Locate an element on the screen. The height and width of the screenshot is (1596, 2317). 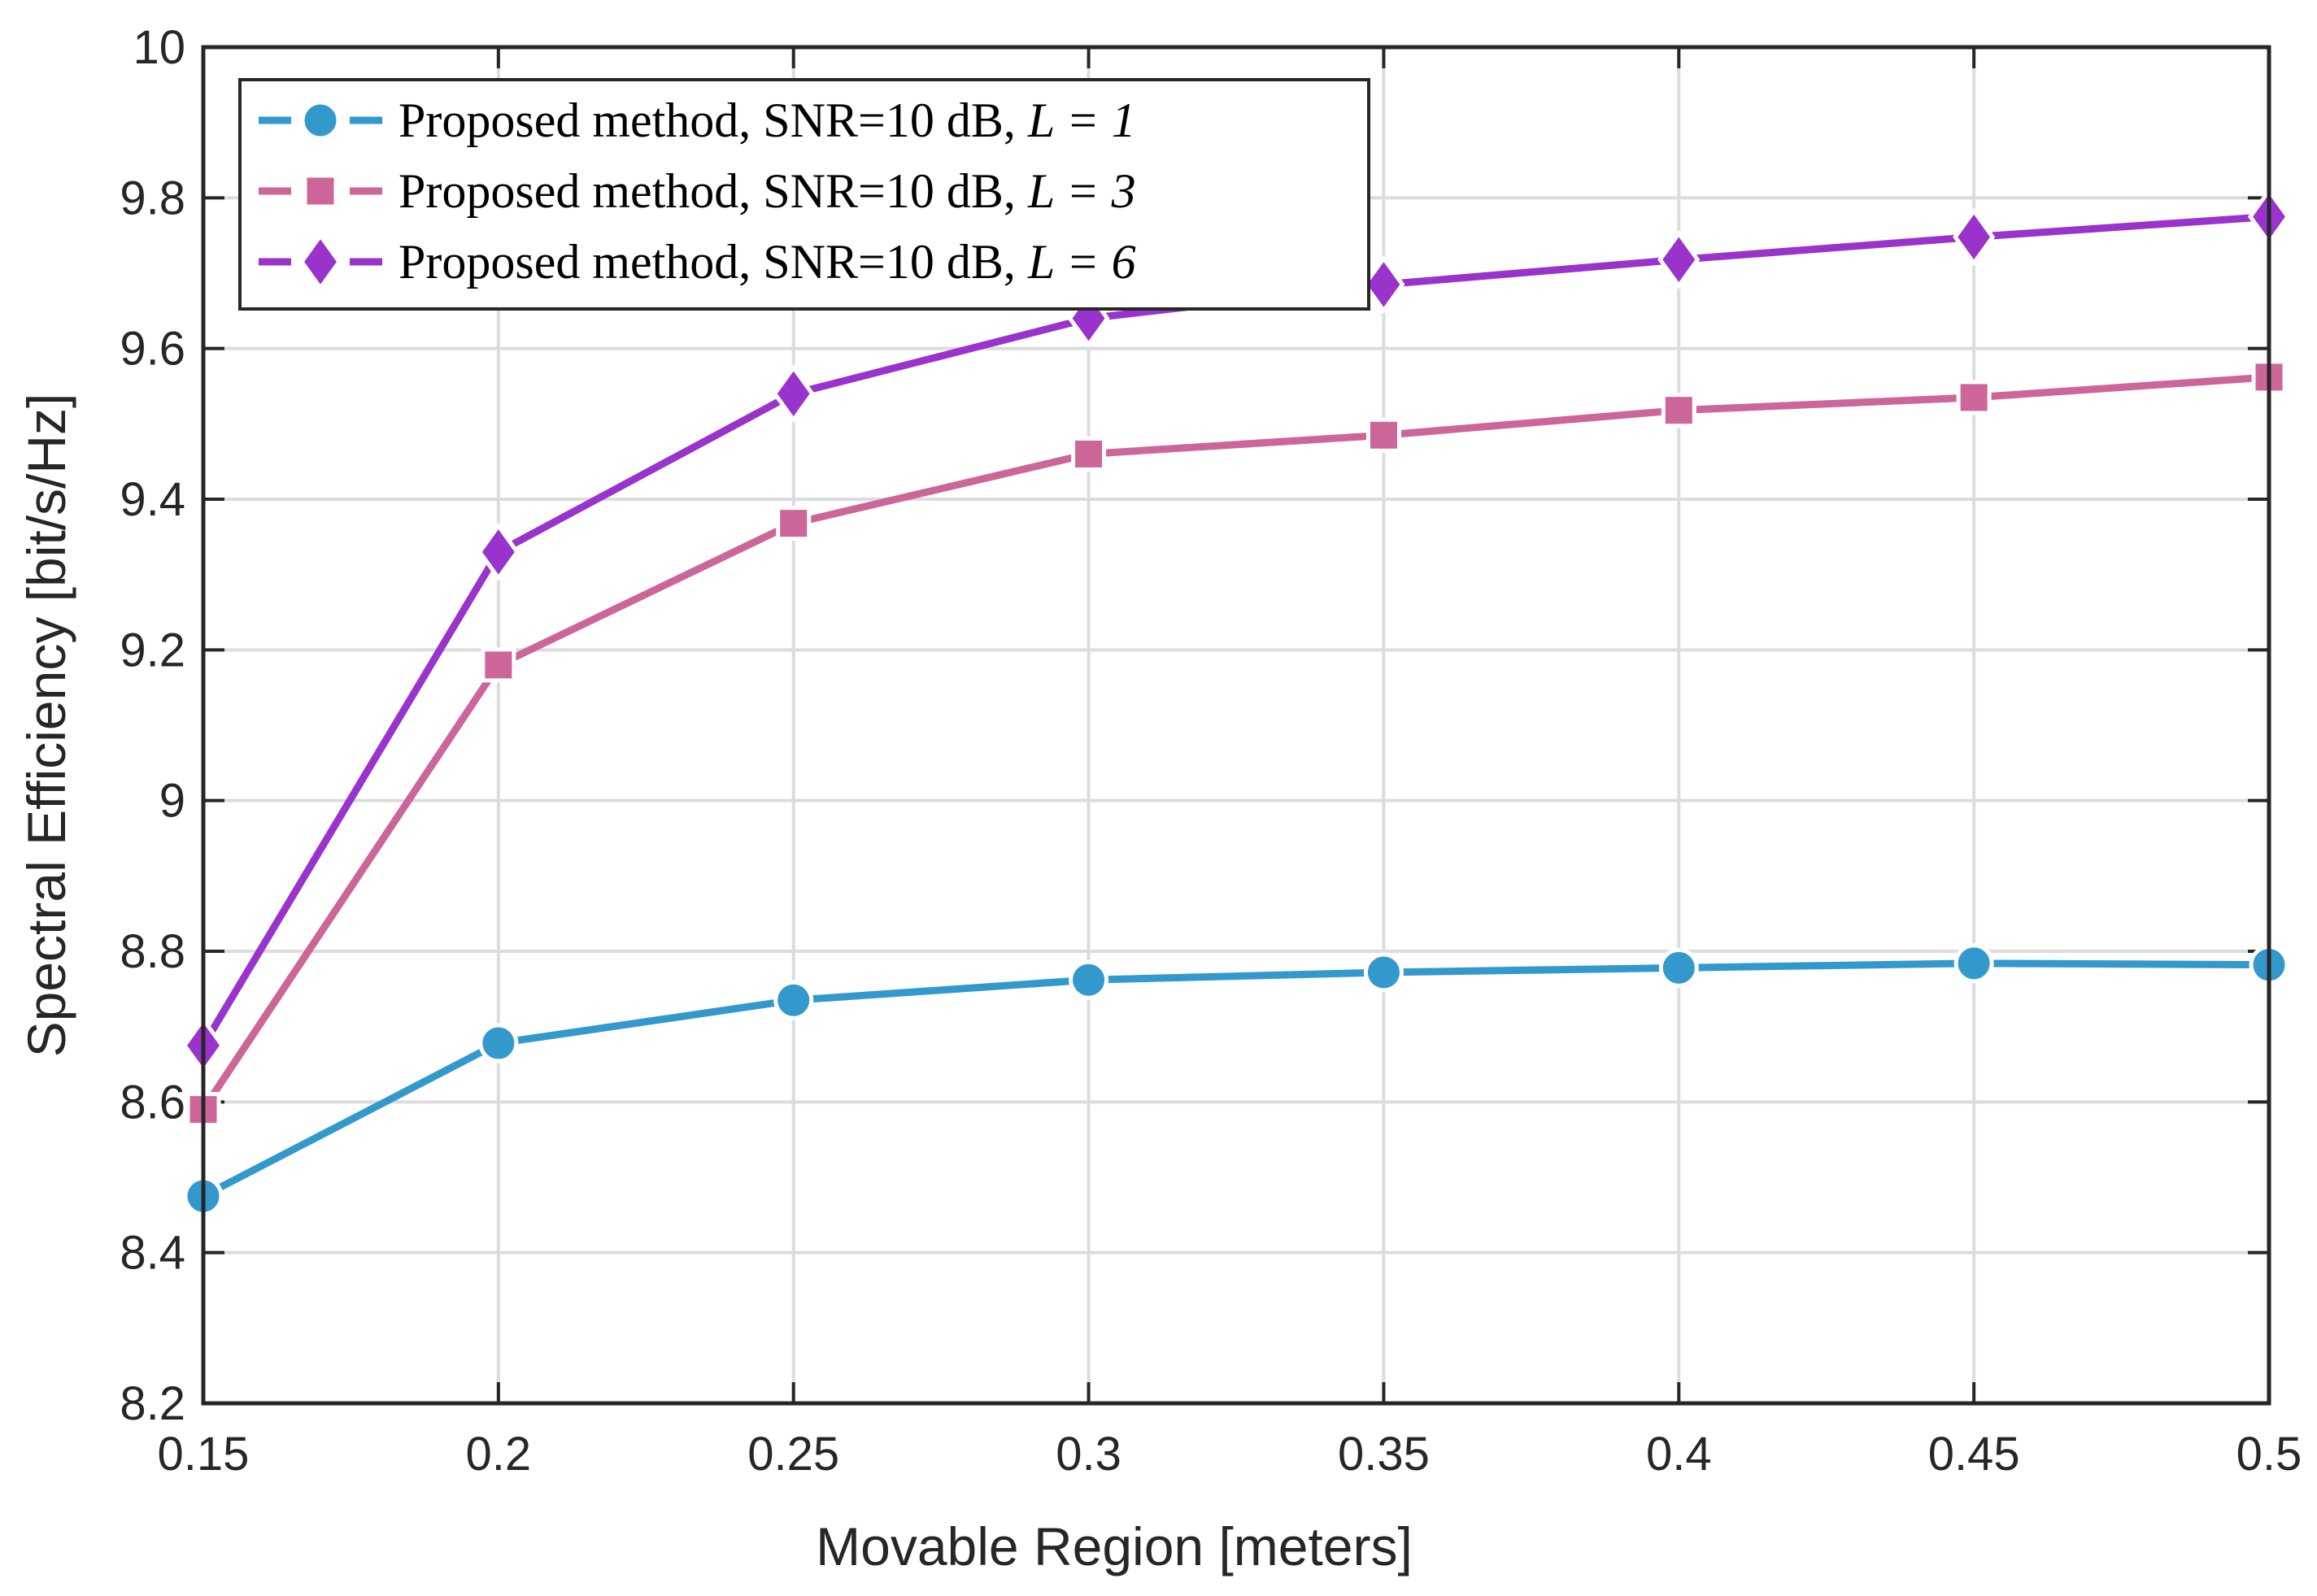
legend-label-math: L = 1 is located at coordinates (1081, 120).